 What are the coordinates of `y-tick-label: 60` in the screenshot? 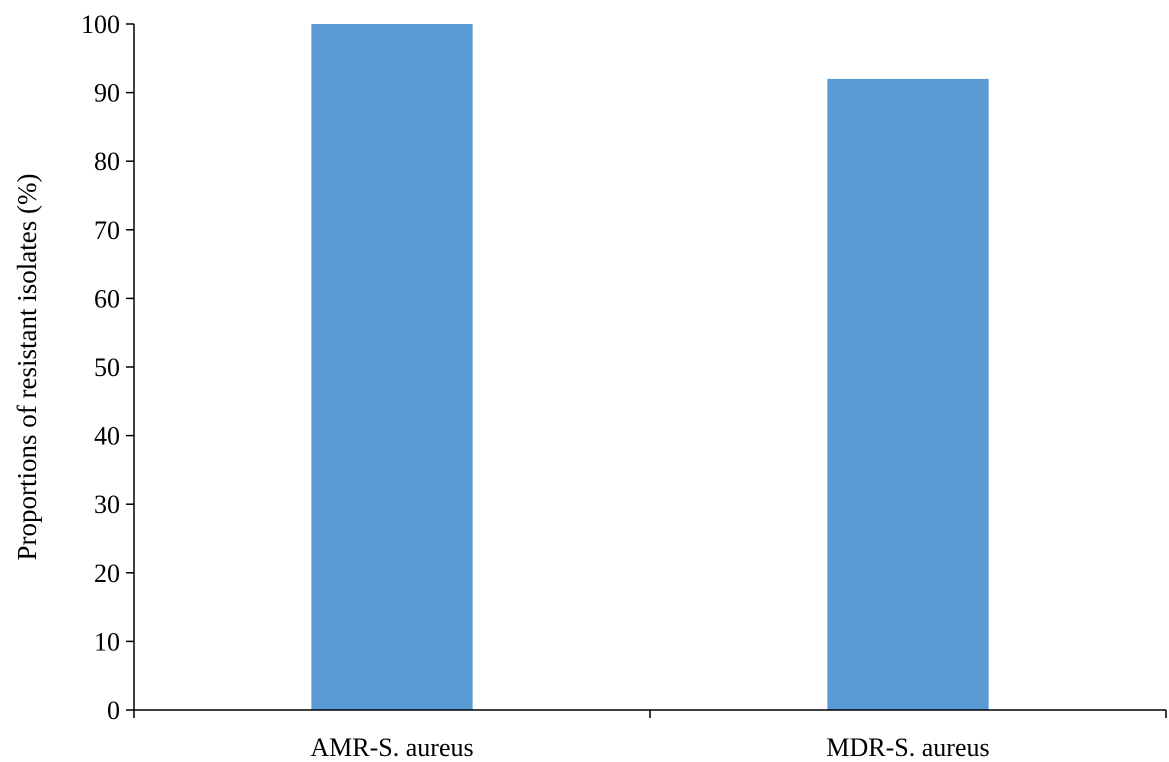 It's located at (107, 298).